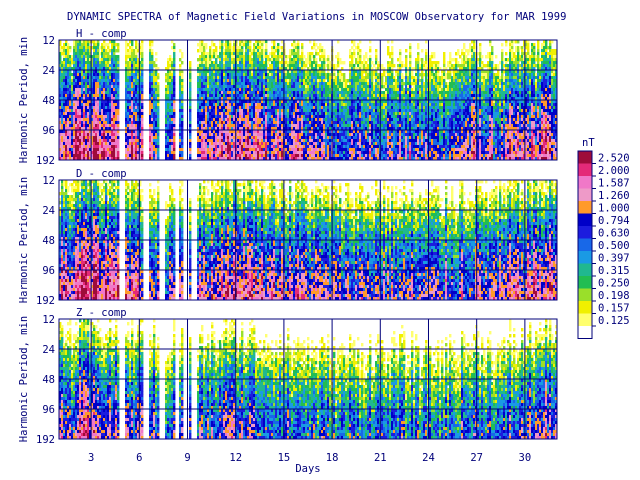 This screenshot has height=480, width=640. I want to click on legend-frame, so click(585, 244).